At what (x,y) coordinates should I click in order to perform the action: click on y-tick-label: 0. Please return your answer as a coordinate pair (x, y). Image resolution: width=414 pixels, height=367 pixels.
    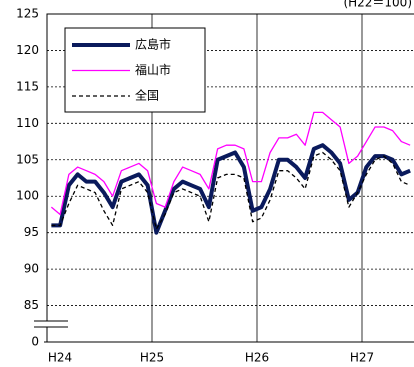
    Looking at the image, I should click on (35, 342).